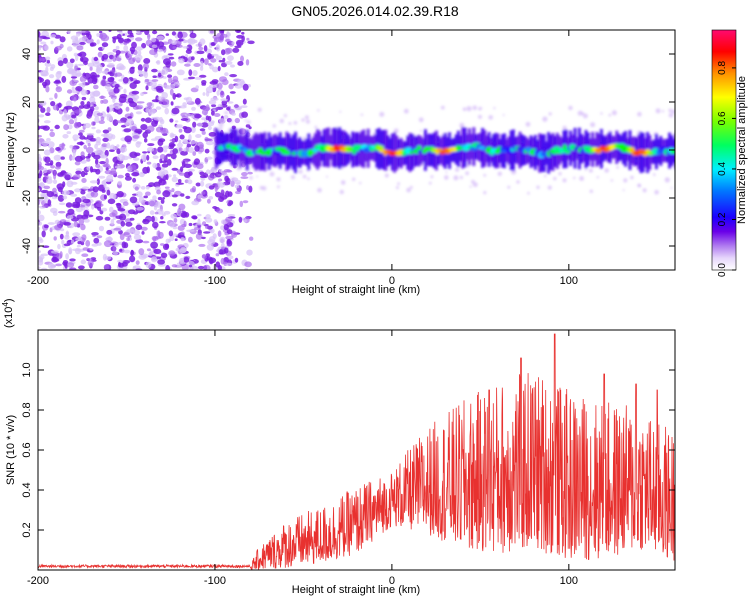 The width and height of the screenshot is (750, 605). I want to click on band-amplitude-blob, so click(645, 154).